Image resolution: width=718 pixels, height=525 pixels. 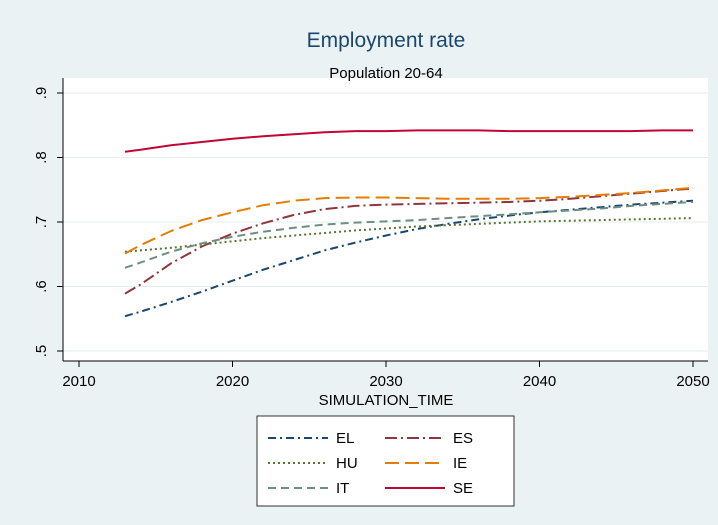 What do you see at coordinates (347, 463) in the screenshot?
I see `legend-label-hu: HU` at bounding box center [347, 463].